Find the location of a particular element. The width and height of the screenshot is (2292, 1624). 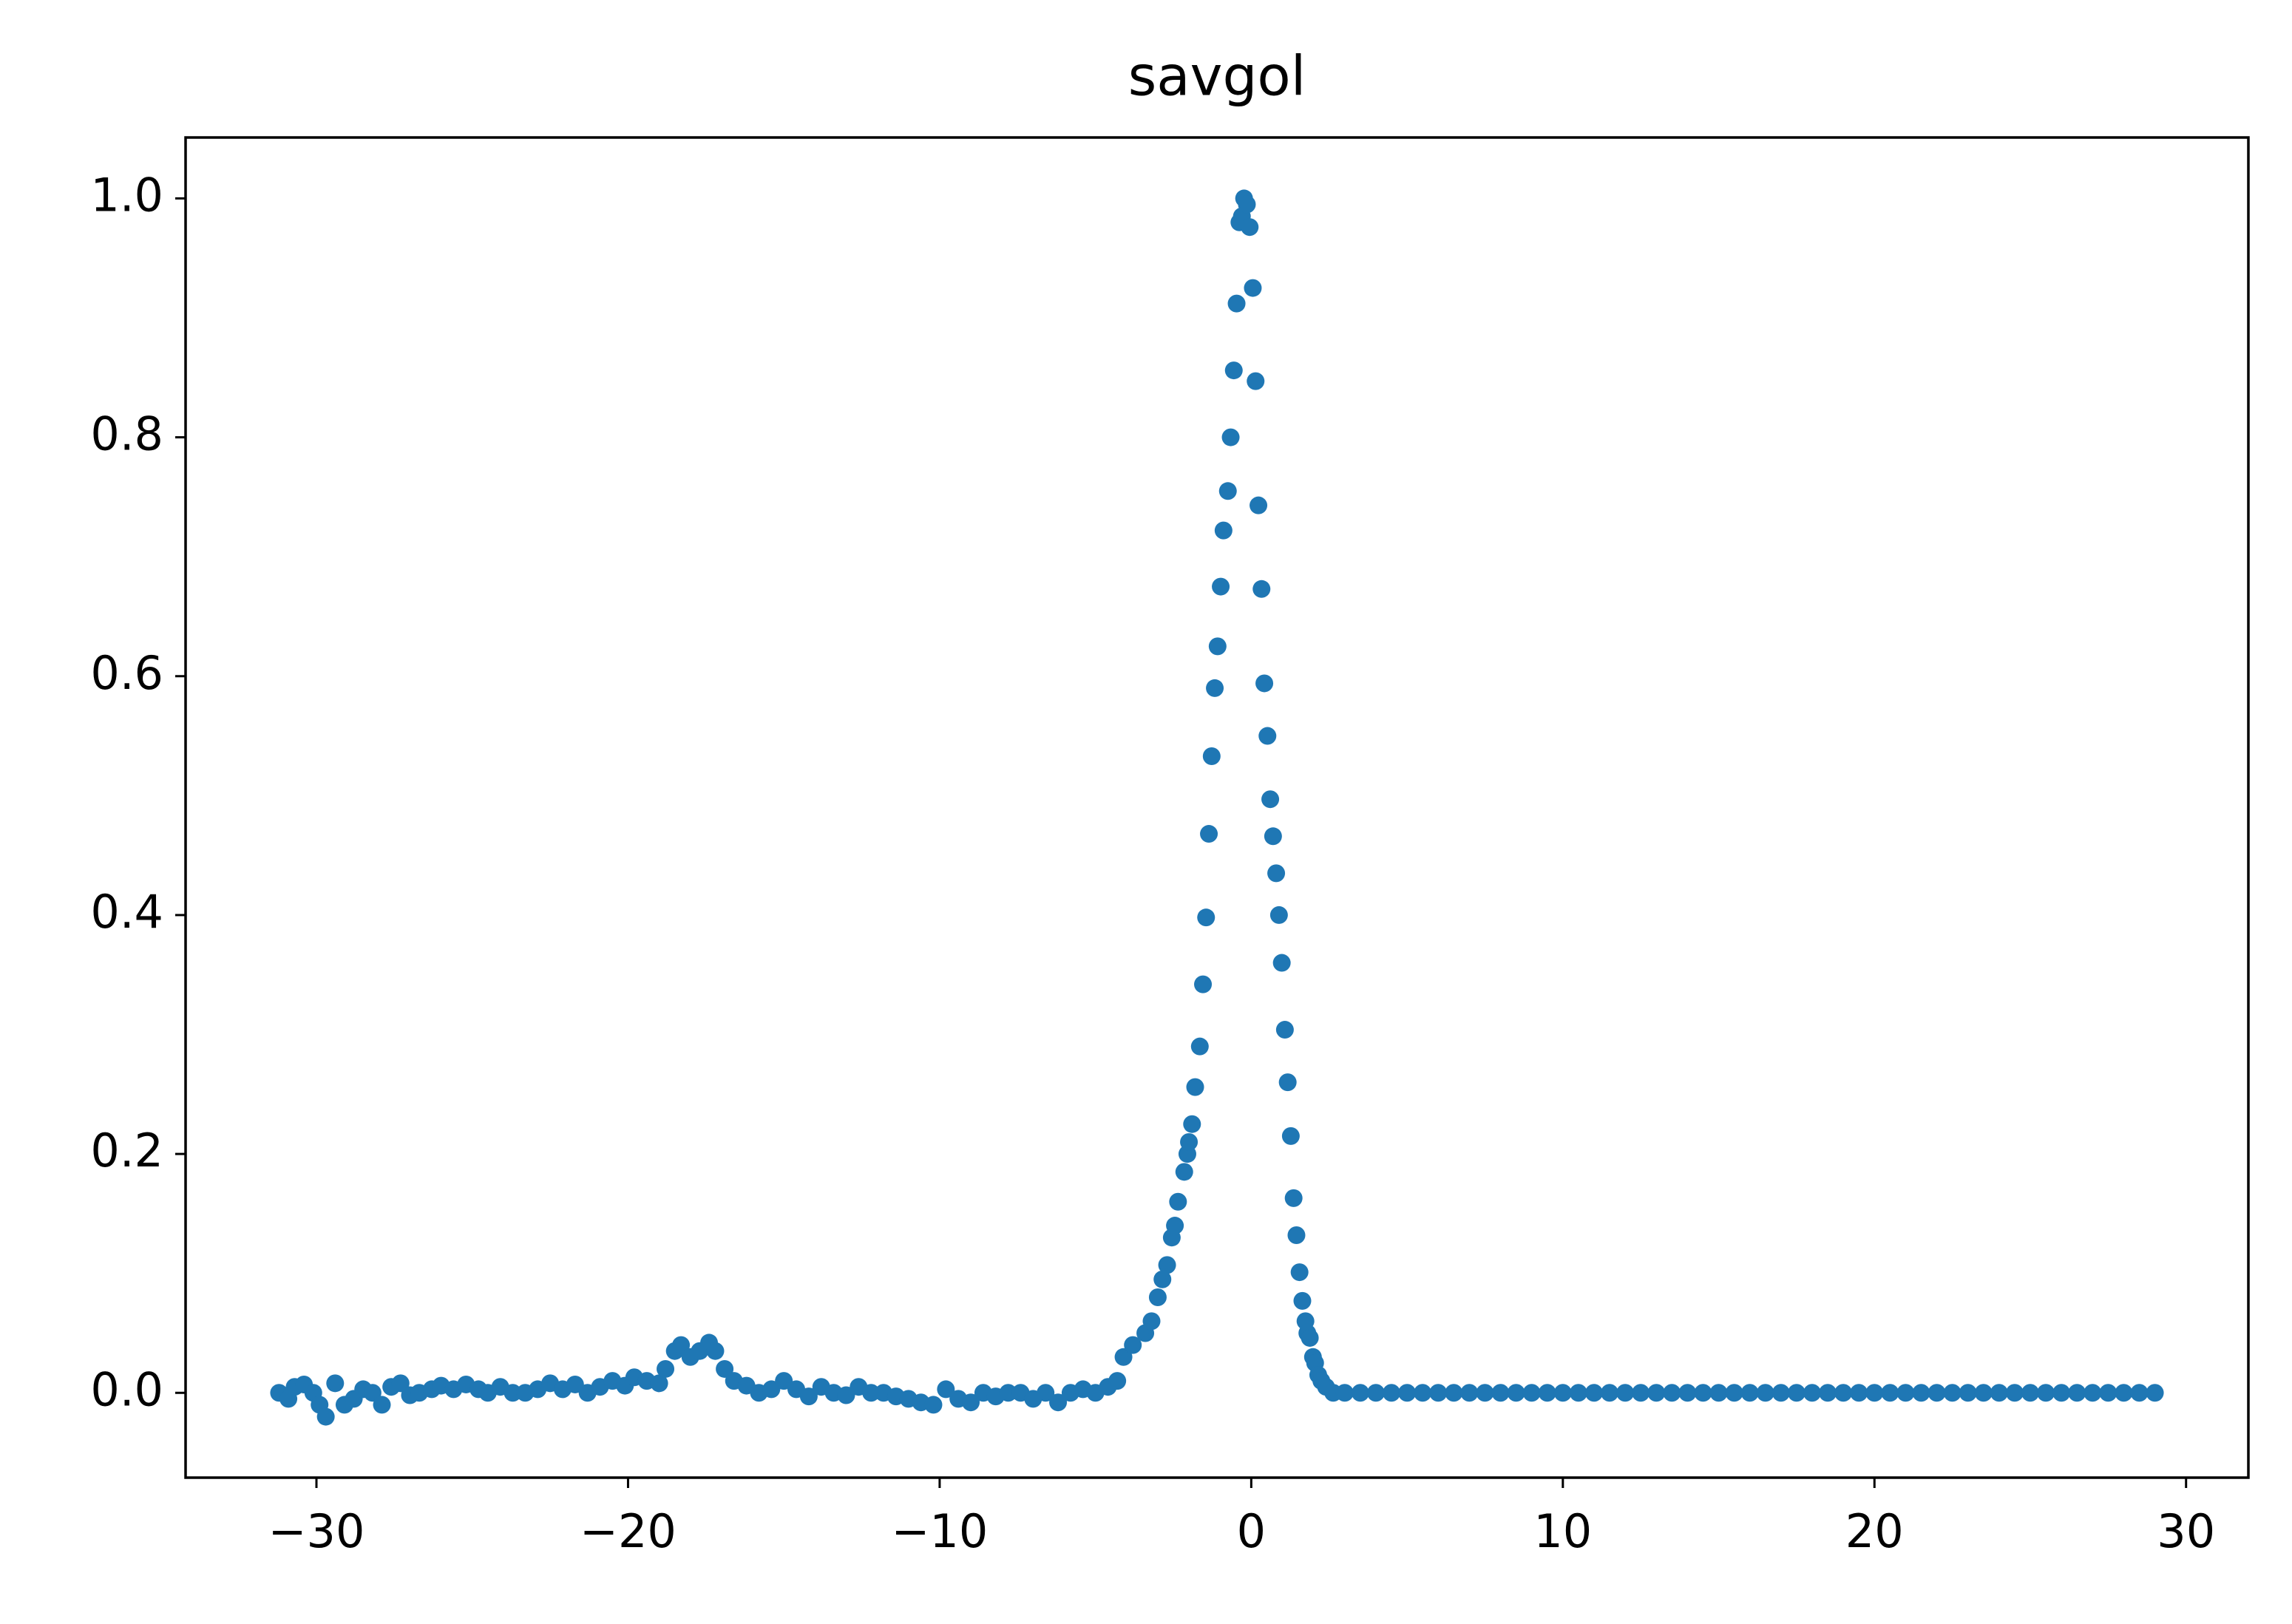

y-tick-label: 0.8 is located at coordinates (126, 434).